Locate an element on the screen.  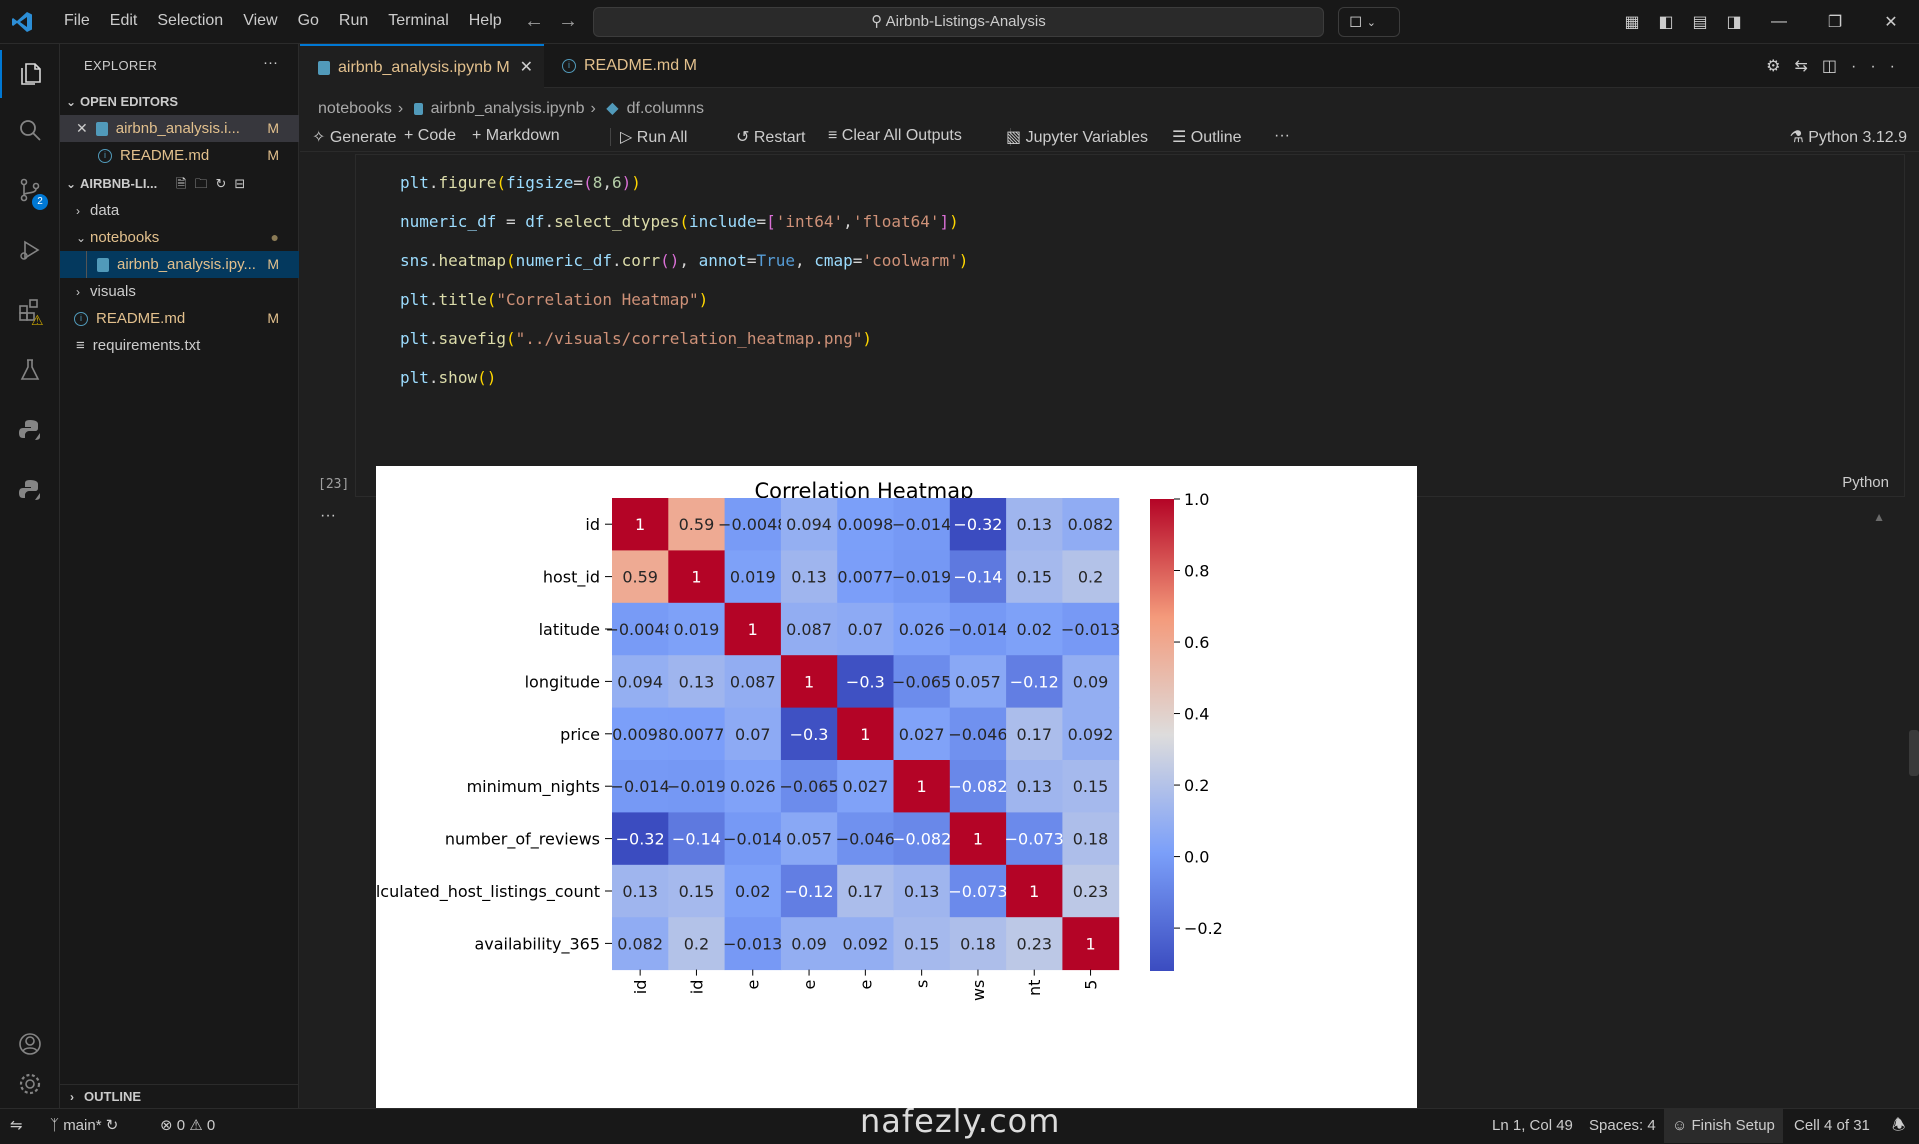
heatmap-cell-label: −0.082 is located at coordinates (921, 839).